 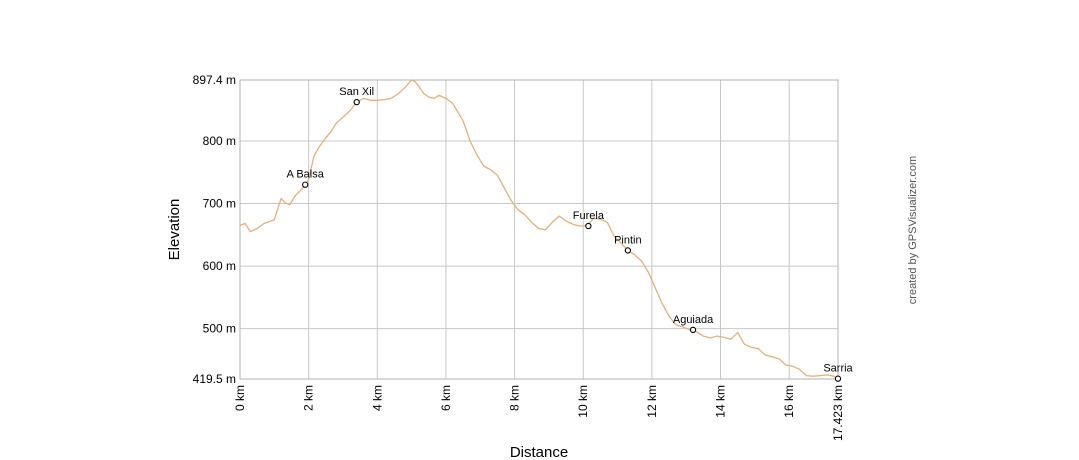 I want to click on x-tick-label-0: 0 km, so click(x=240, y=398).